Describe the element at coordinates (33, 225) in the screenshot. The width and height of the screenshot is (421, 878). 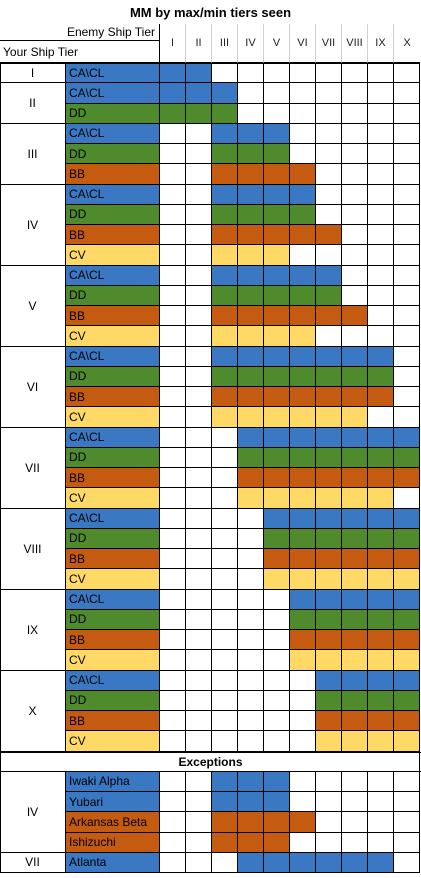
I see `your-tier-label: IV` at that location.